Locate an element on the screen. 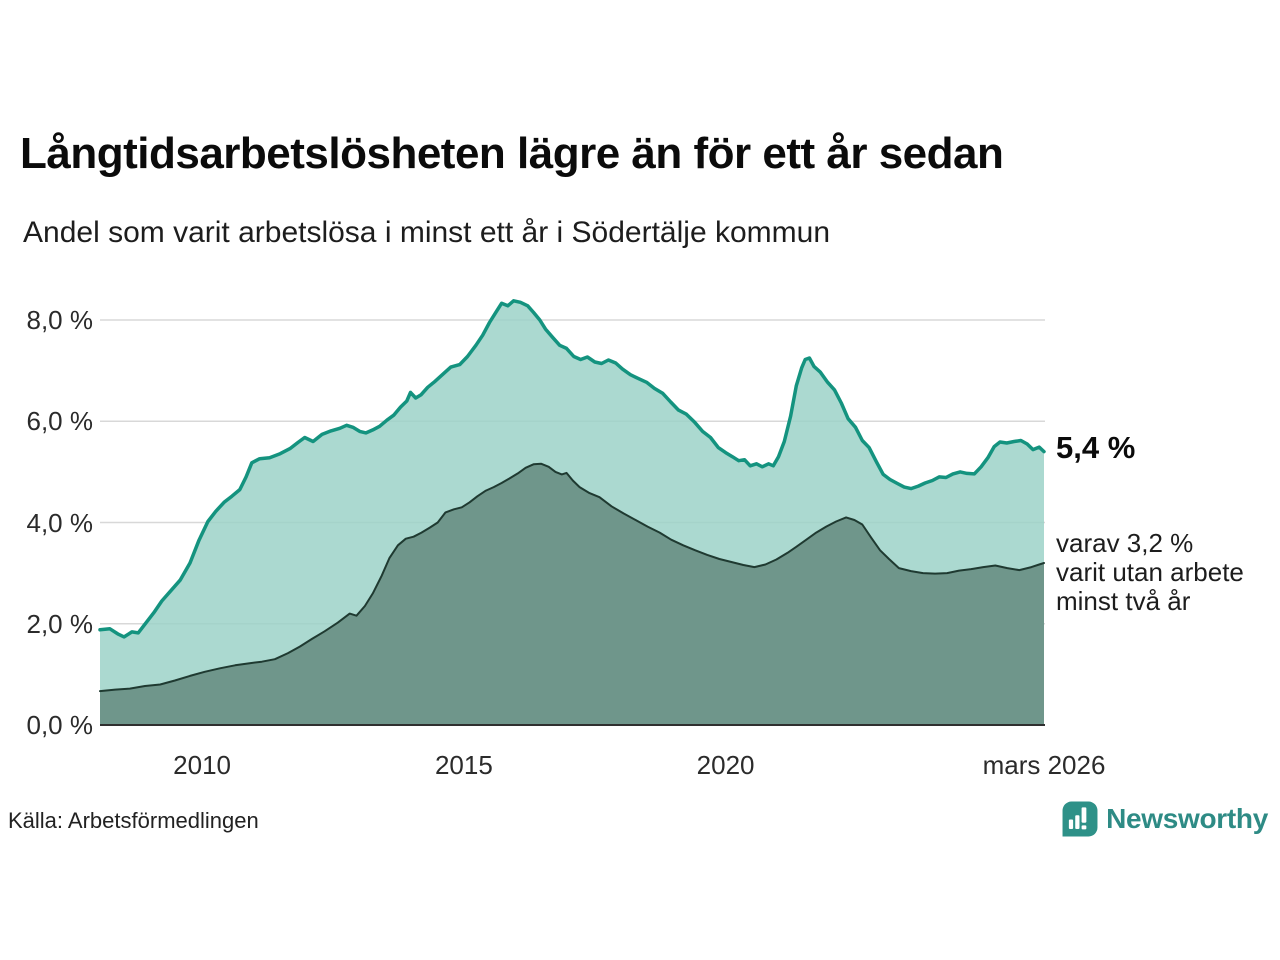 The image size is (1280, 960). y-tick-label: 0,0 % is located at coordinates (60, 725).